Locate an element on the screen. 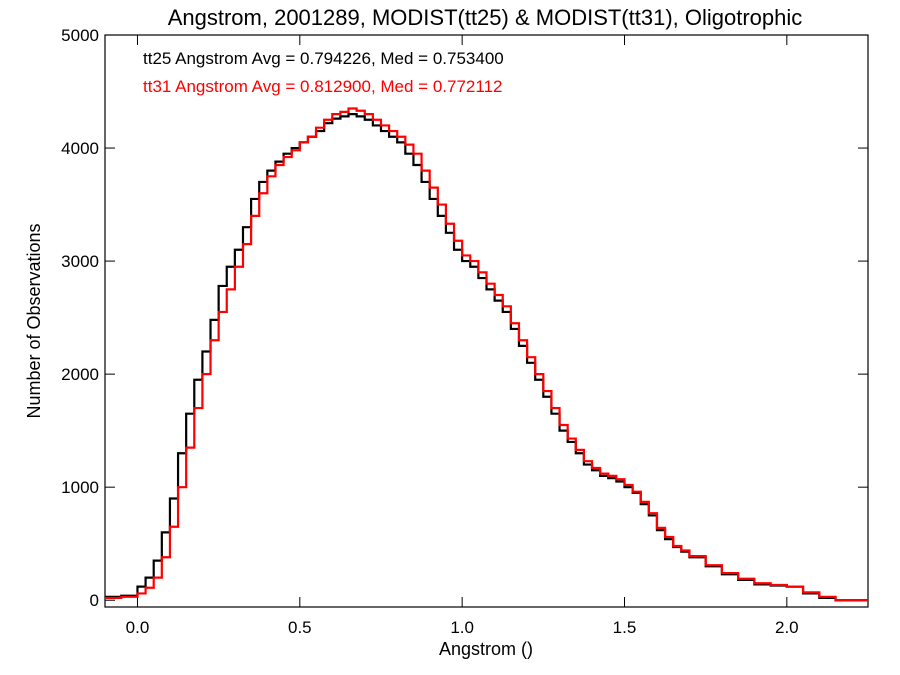  x-tick-label: 2.0 is located at coordinates (787, 627).